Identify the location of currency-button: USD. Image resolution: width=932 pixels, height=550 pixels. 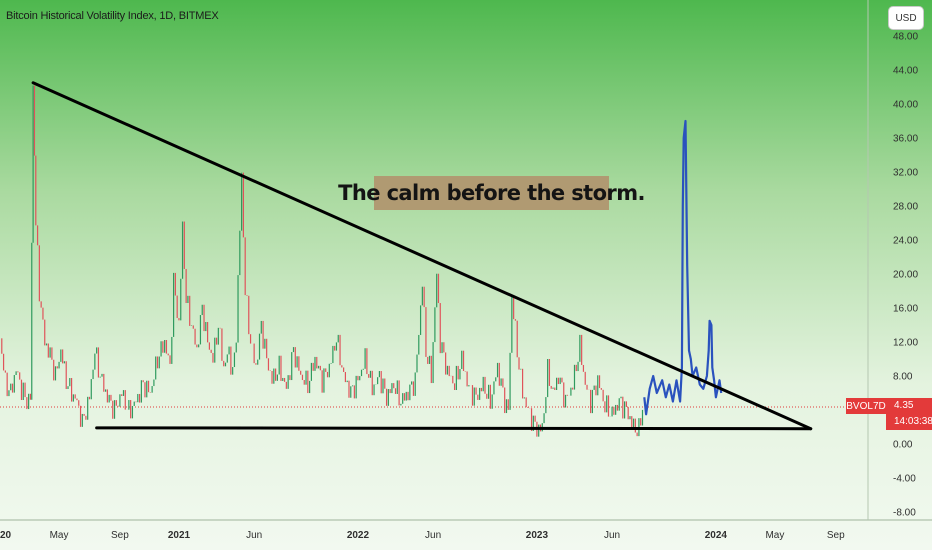
(906, 18).